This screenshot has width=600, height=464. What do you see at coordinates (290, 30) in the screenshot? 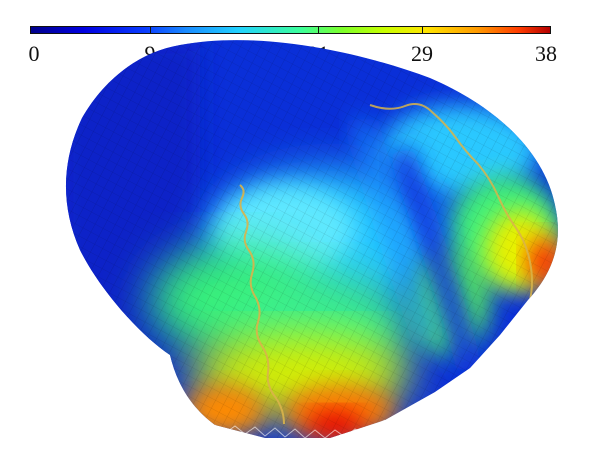
I see `colorbar-gradient` at bounding box center [290, 30].